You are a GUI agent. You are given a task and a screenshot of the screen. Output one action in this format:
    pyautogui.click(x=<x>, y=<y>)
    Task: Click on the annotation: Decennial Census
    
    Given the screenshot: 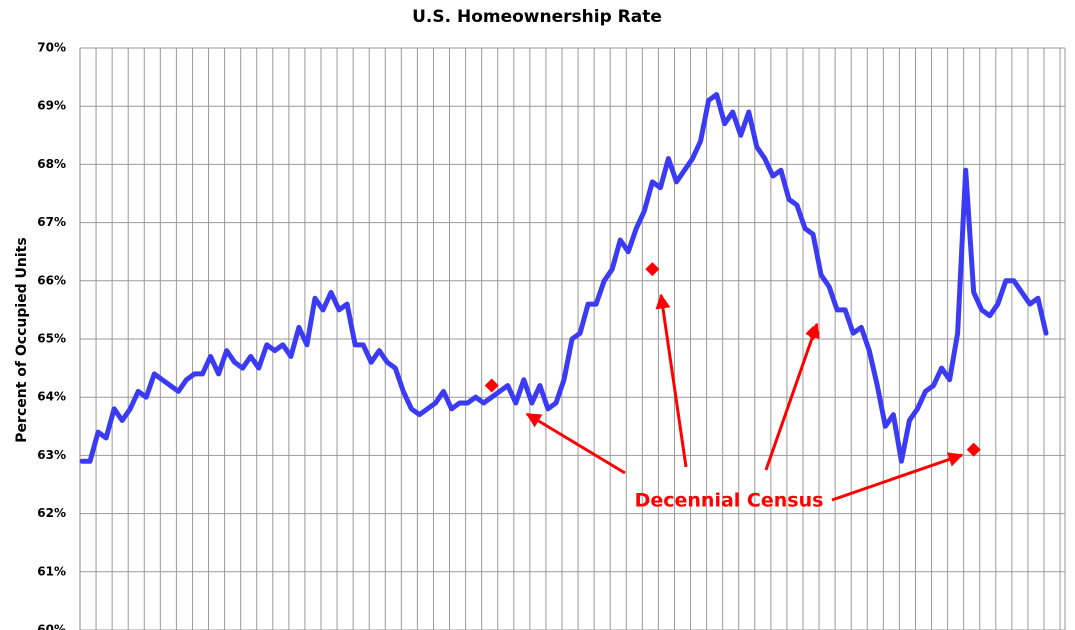 What is the action you would take?
    pyautogui.click(x=729, y=501)
    